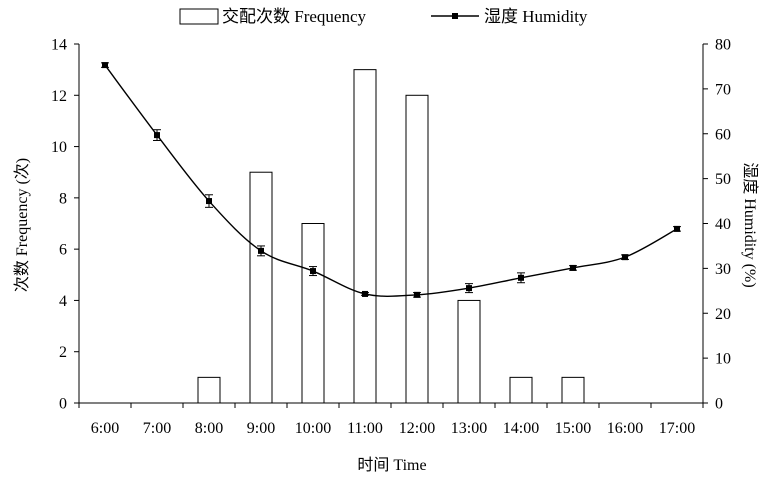 This screenshot has height=477, width=767. I want to click on y-right-tick-label: 40, so click(723, 224).